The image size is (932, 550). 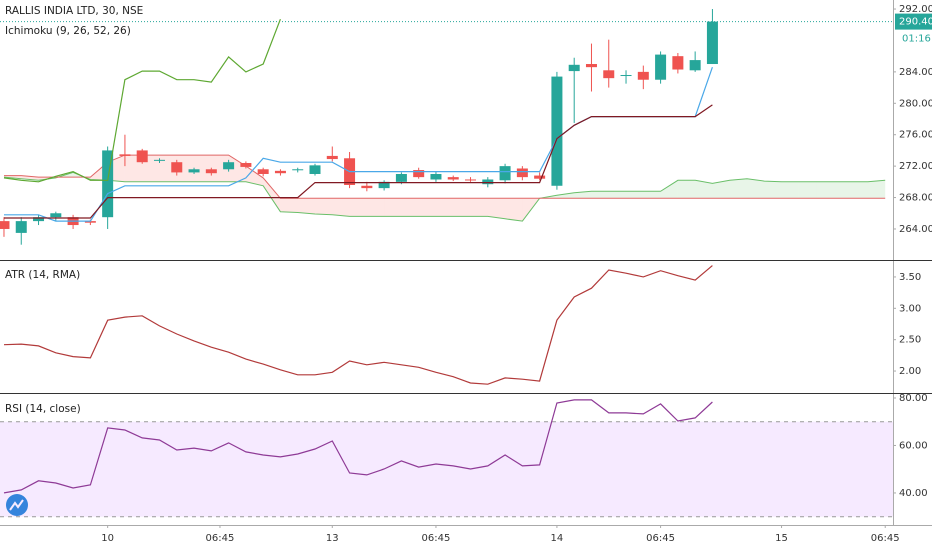 What do you see at coordinates (913, 445) in the screenshot?
I see `y-tick-label: 60.00` at bounding box center [913, 445].